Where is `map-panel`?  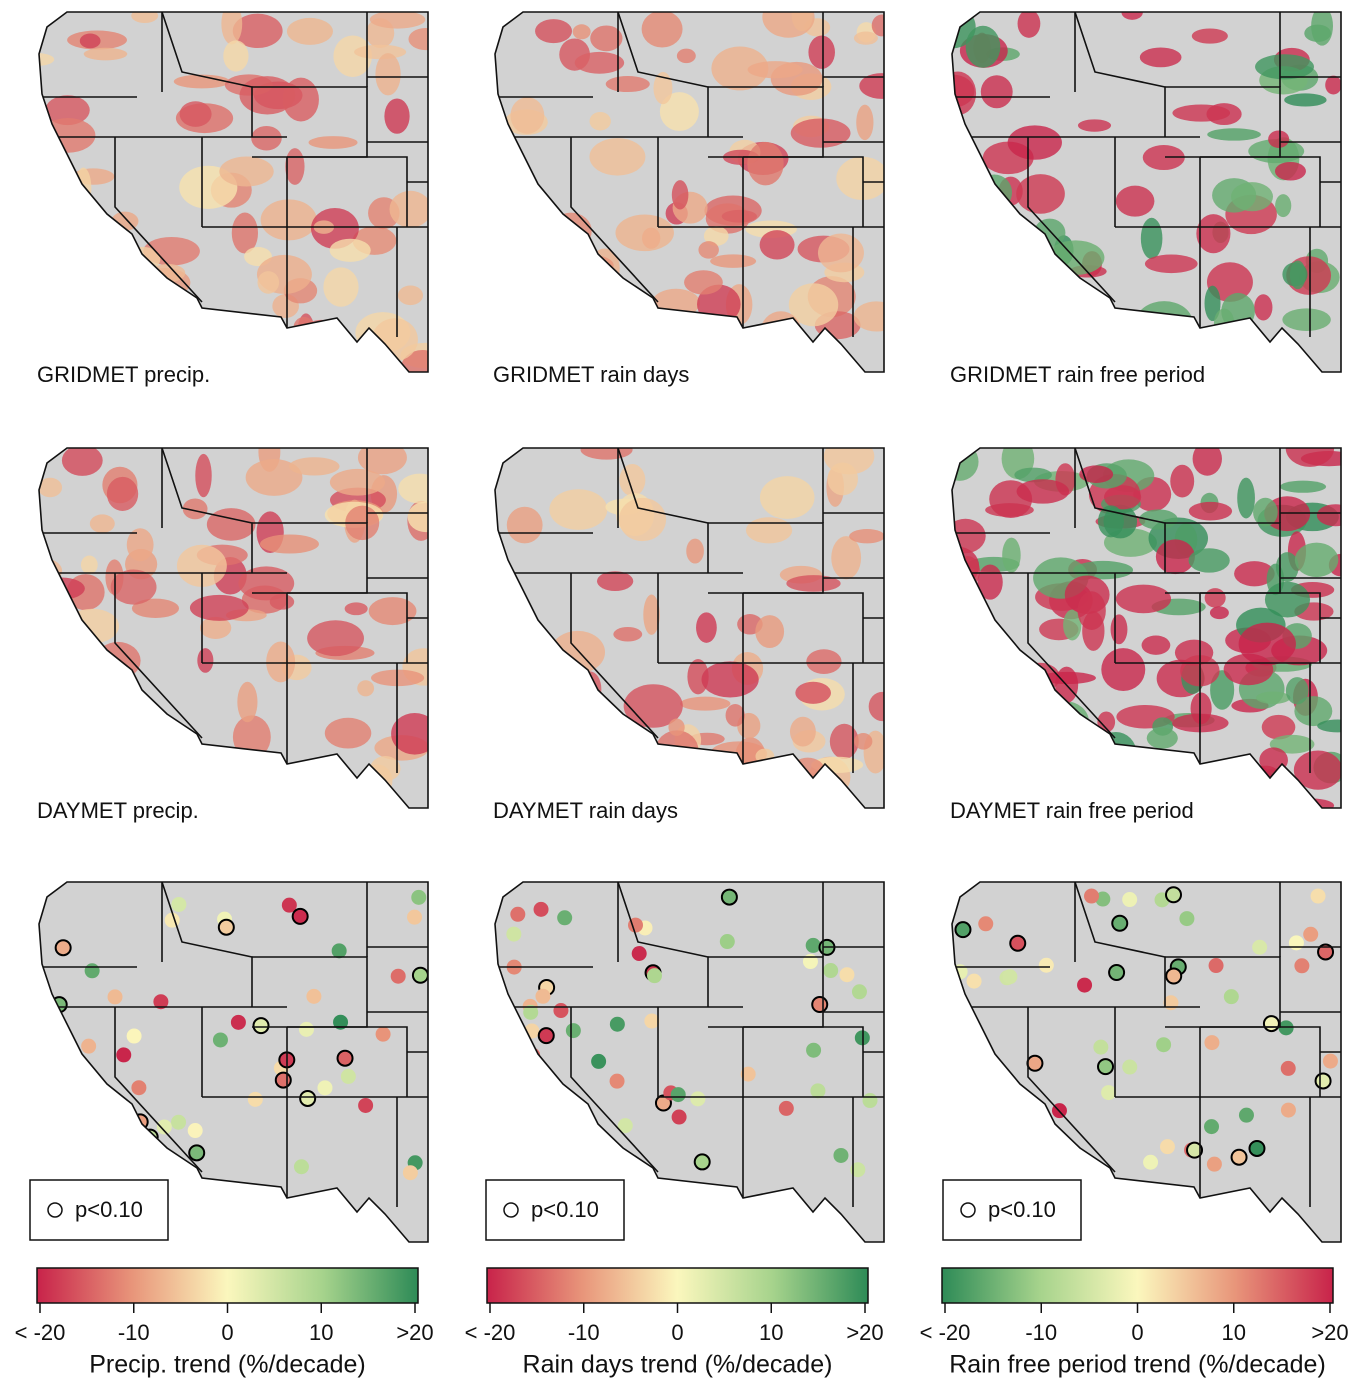 map-panel is located at coordinates (689, 192).